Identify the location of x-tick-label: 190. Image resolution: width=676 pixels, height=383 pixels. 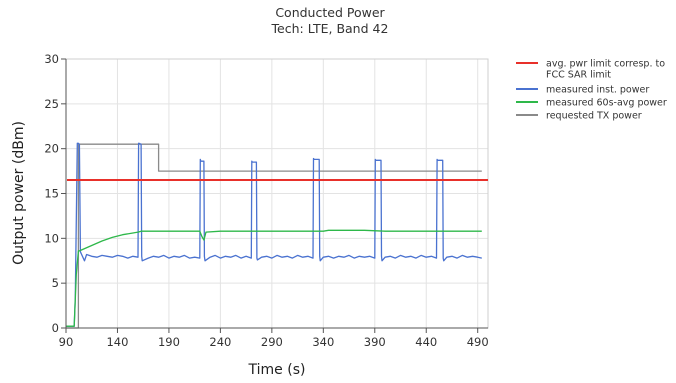
(169, 342).